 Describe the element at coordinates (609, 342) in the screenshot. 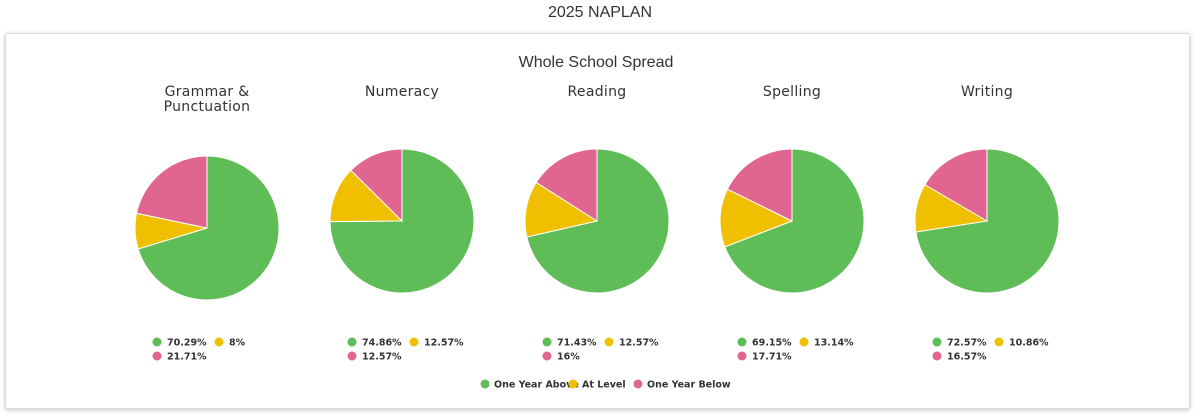

I see `legend-dot-reading-at-level` at that location.